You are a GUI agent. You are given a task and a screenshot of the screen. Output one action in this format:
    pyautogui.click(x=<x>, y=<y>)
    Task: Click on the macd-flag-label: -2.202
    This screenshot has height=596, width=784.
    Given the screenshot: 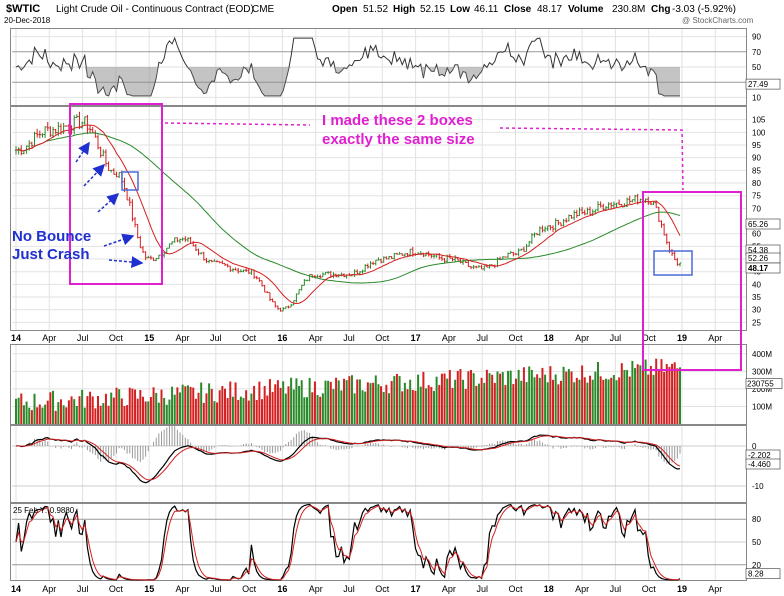 What is the action you would take?
    pyautogui.click(x=759, y=455)
    